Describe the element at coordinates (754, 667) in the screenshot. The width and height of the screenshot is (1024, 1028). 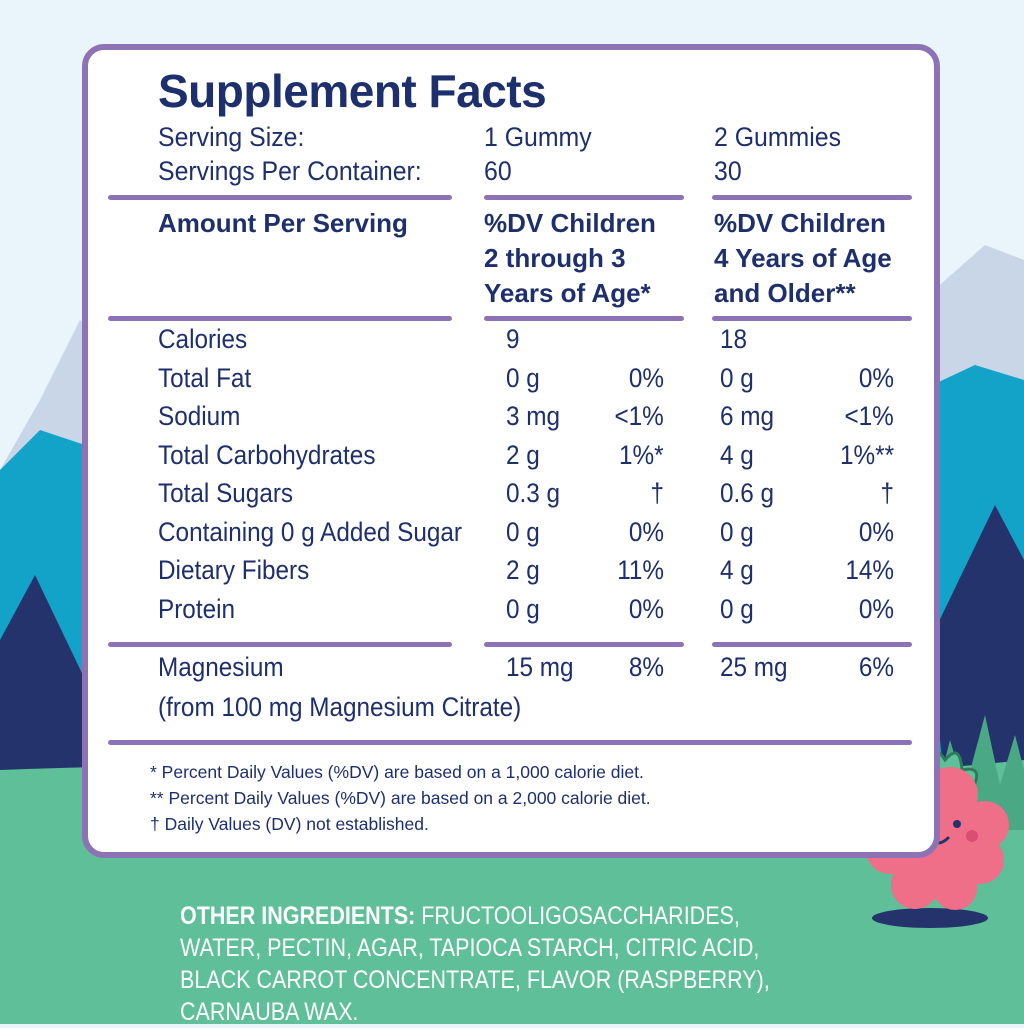
I see `magnesium-col2-amount: 25 mg` at that location.